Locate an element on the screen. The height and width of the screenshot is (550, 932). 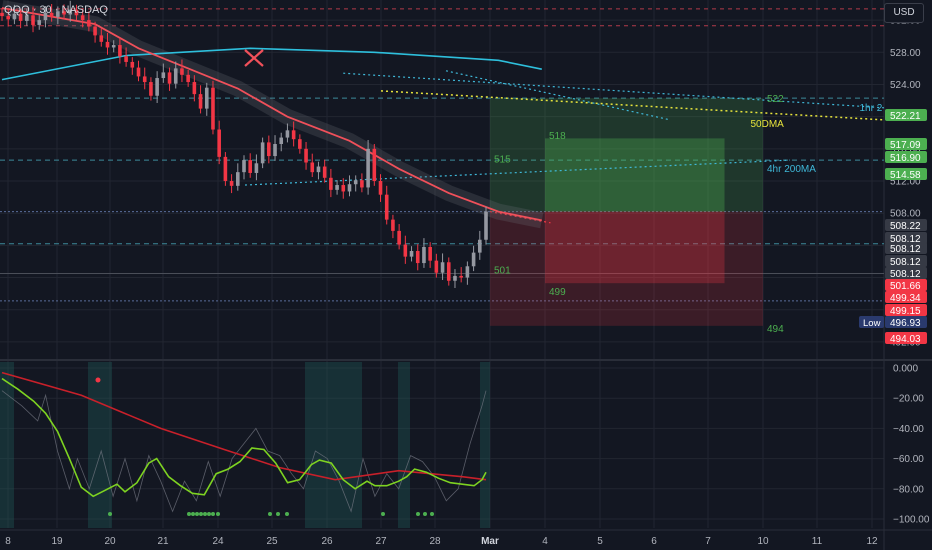
x-tick-label: 19 is located at coordinates (57, 541).